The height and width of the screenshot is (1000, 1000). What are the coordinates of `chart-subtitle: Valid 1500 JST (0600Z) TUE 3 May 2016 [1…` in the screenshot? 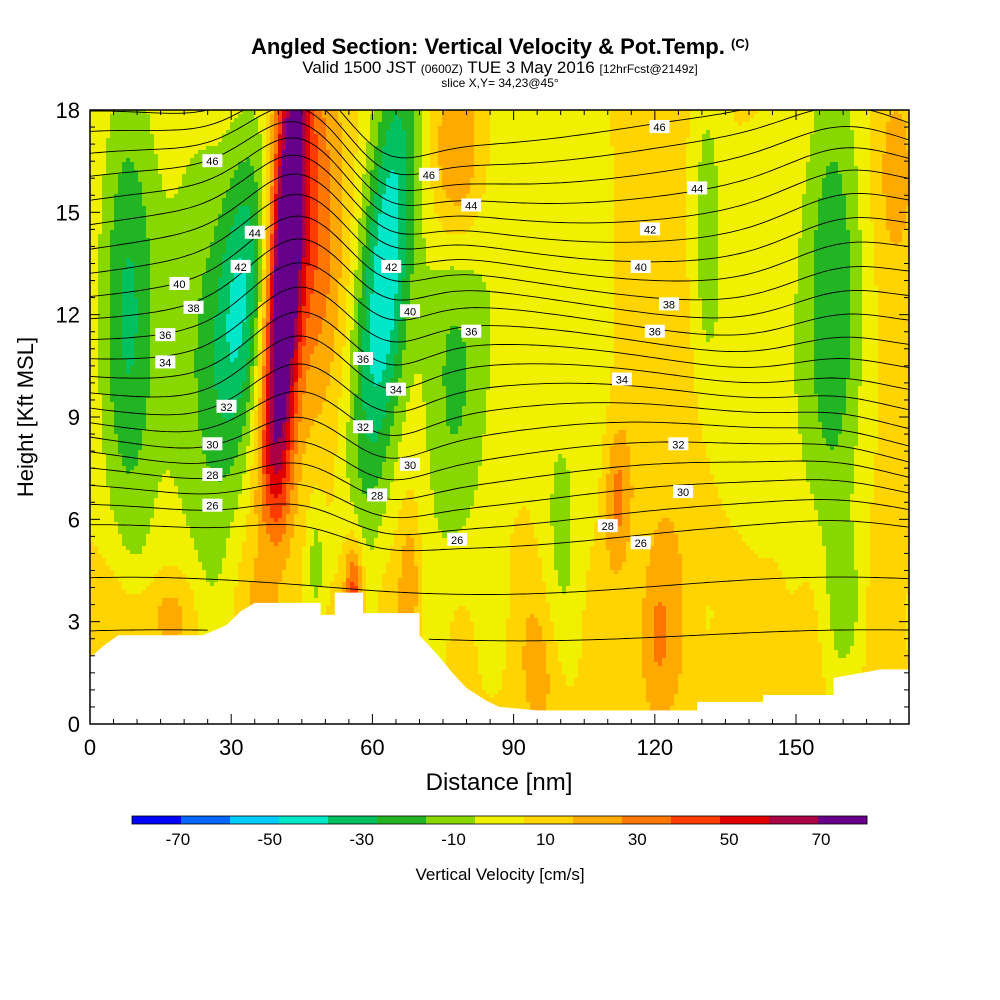 It's located at (500, 68).